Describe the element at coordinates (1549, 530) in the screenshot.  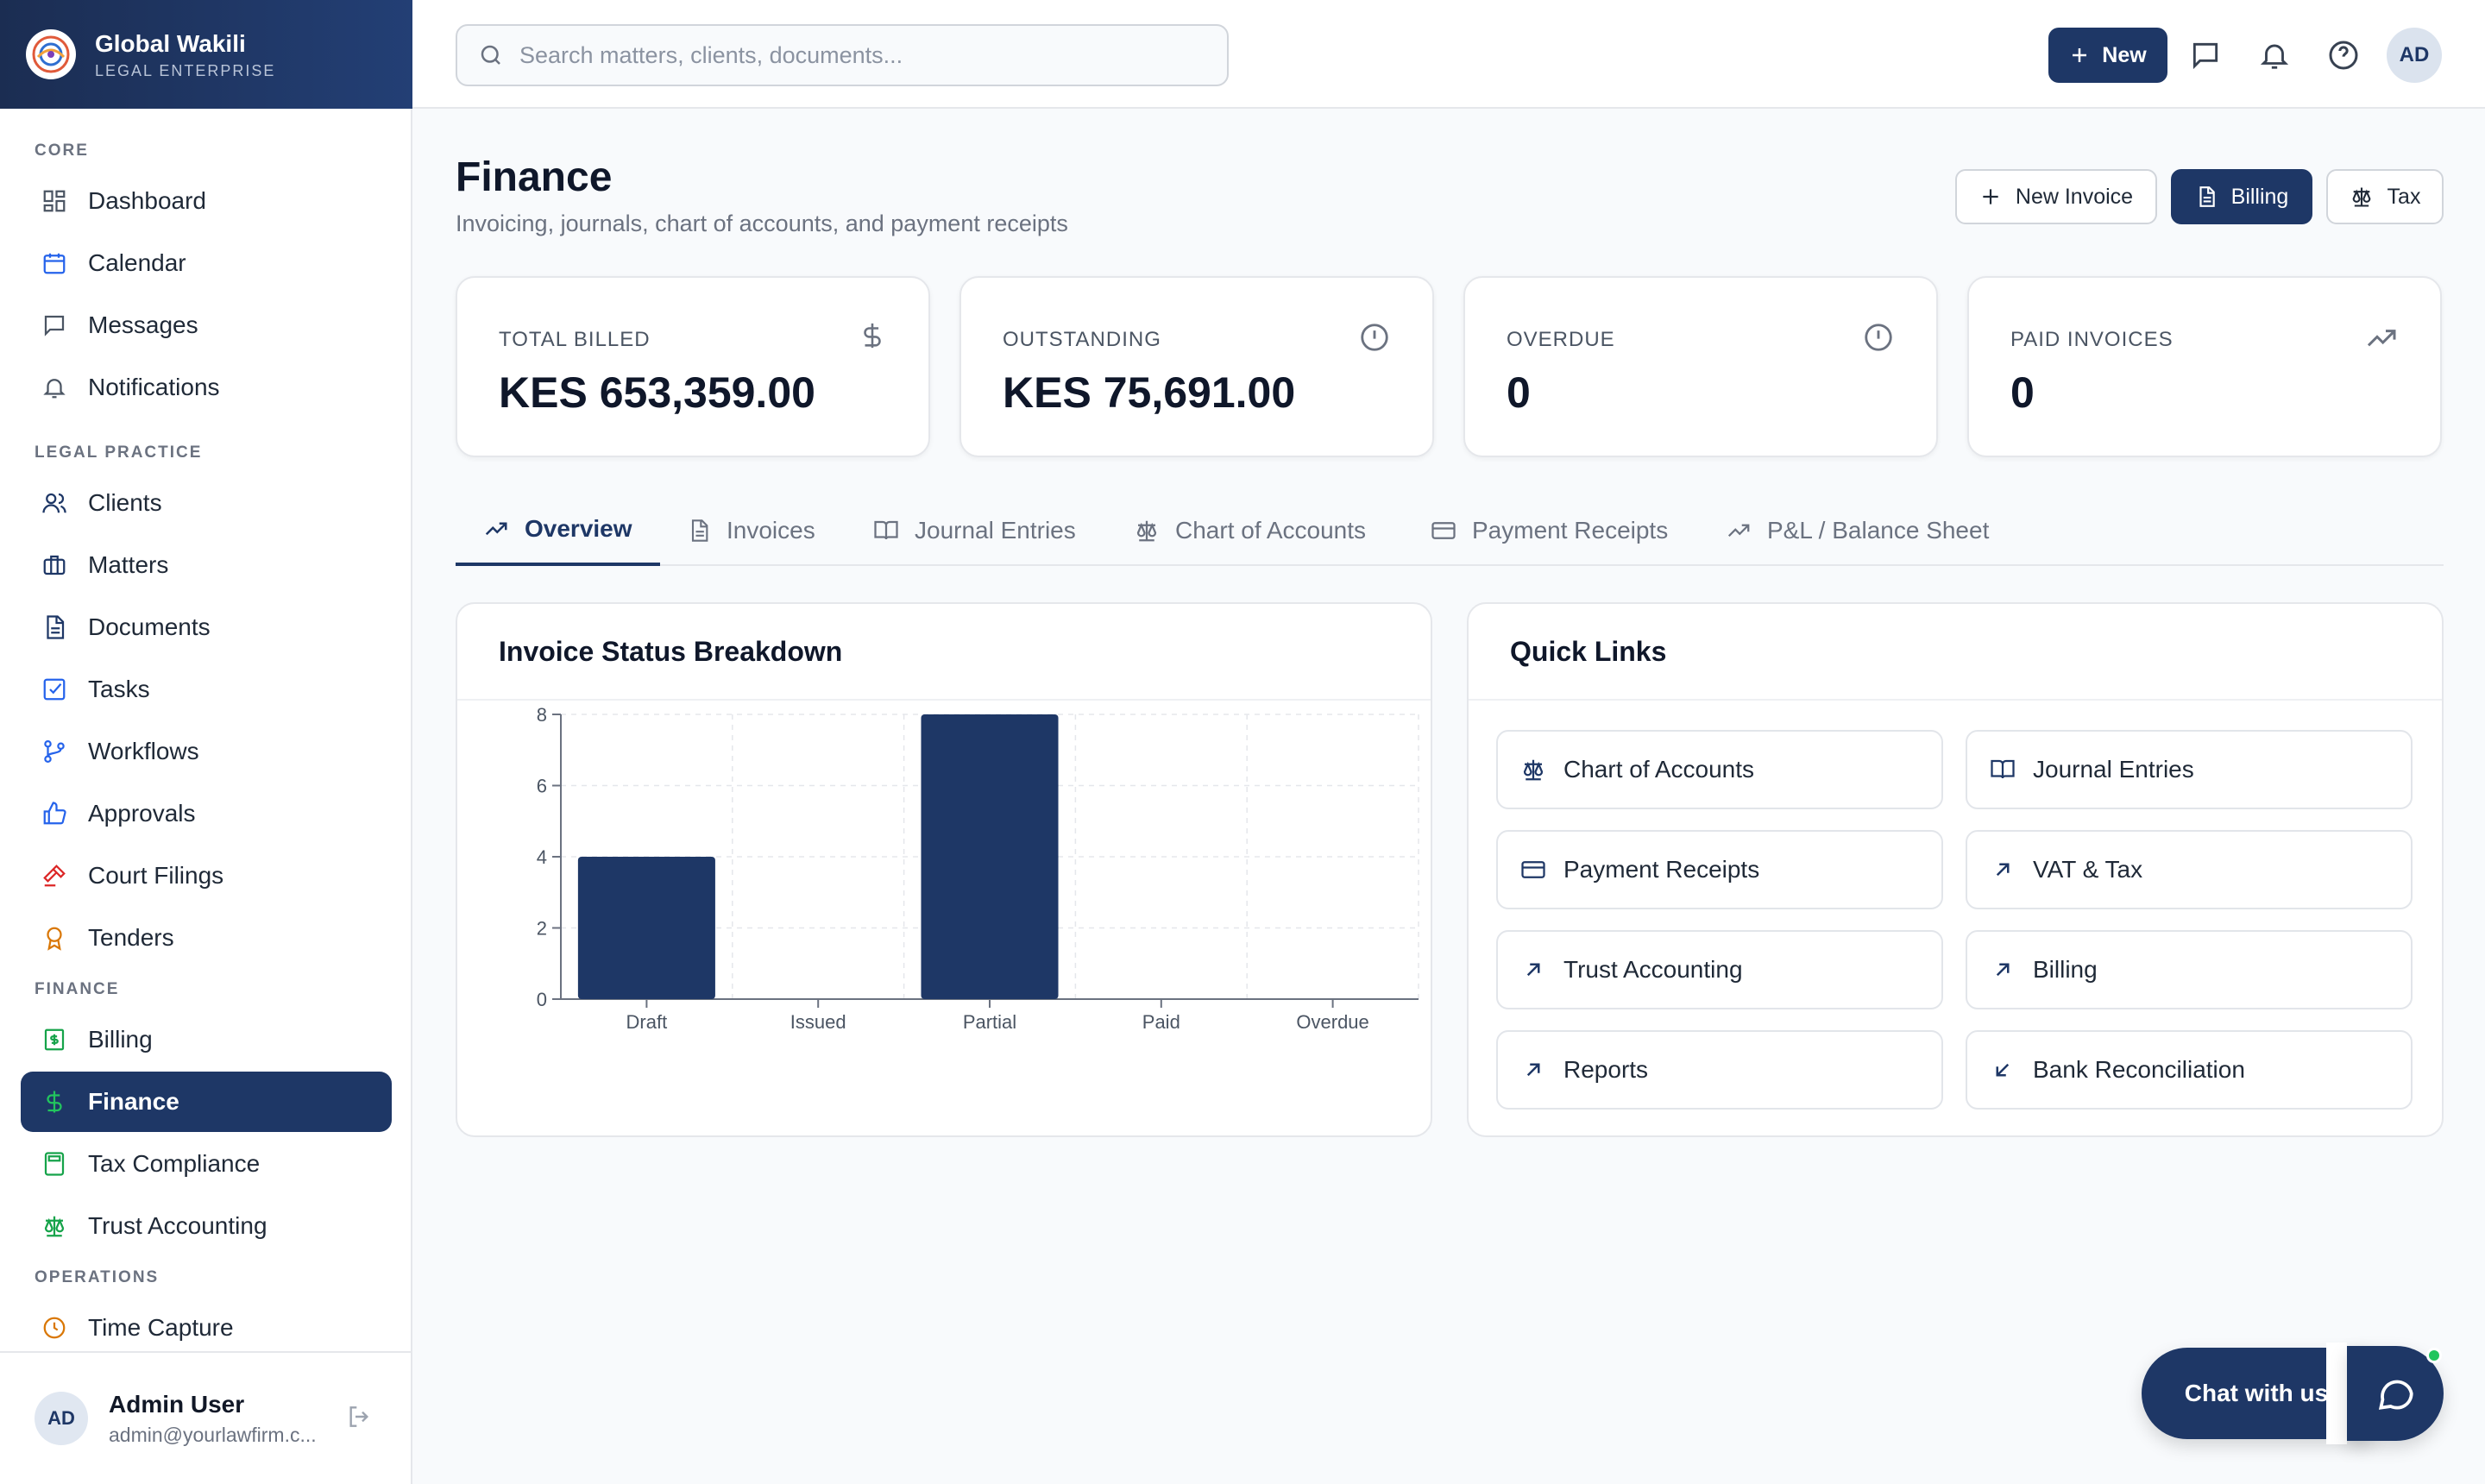
I see `tab-payment-receipts: Payment Receipts` at that location.